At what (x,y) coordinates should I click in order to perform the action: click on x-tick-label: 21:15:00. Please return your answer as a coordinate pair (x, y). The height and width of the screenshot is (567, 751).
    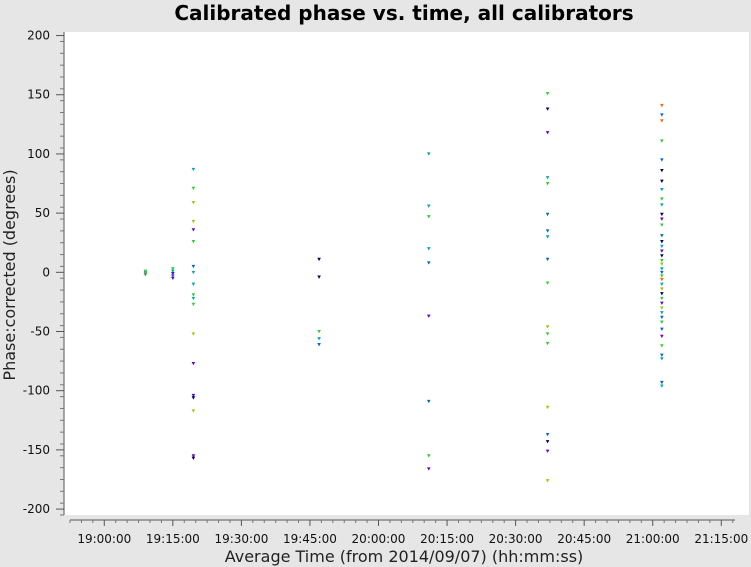
    Looking at the image, I should click on (721, 539).